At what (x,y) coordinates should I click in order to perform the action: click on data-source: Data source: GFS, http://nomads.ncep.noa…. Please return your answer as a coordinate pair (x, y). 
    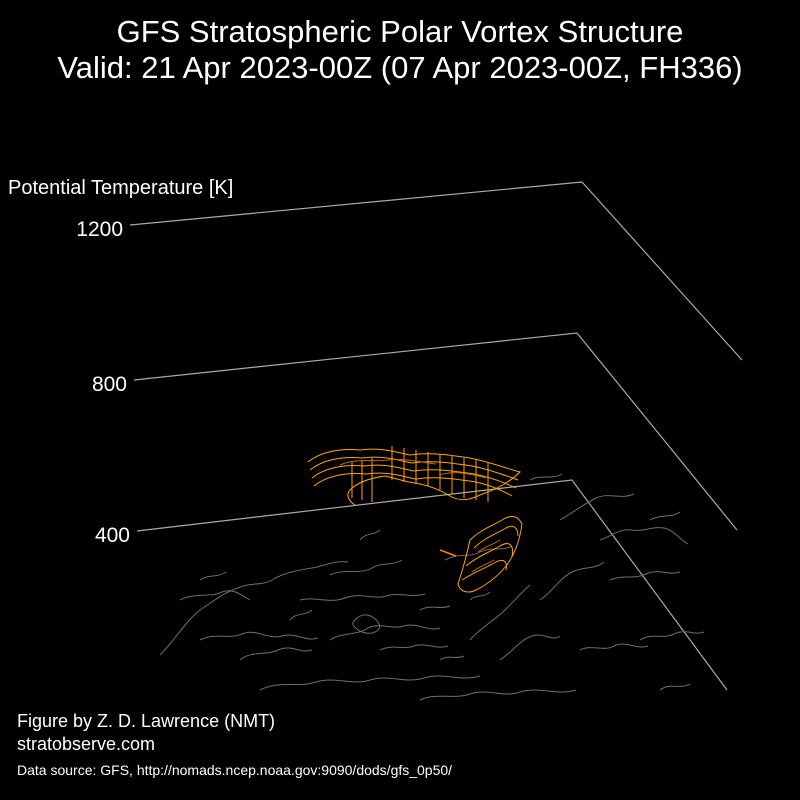
    Looking at the image, I should click on (235, 770).